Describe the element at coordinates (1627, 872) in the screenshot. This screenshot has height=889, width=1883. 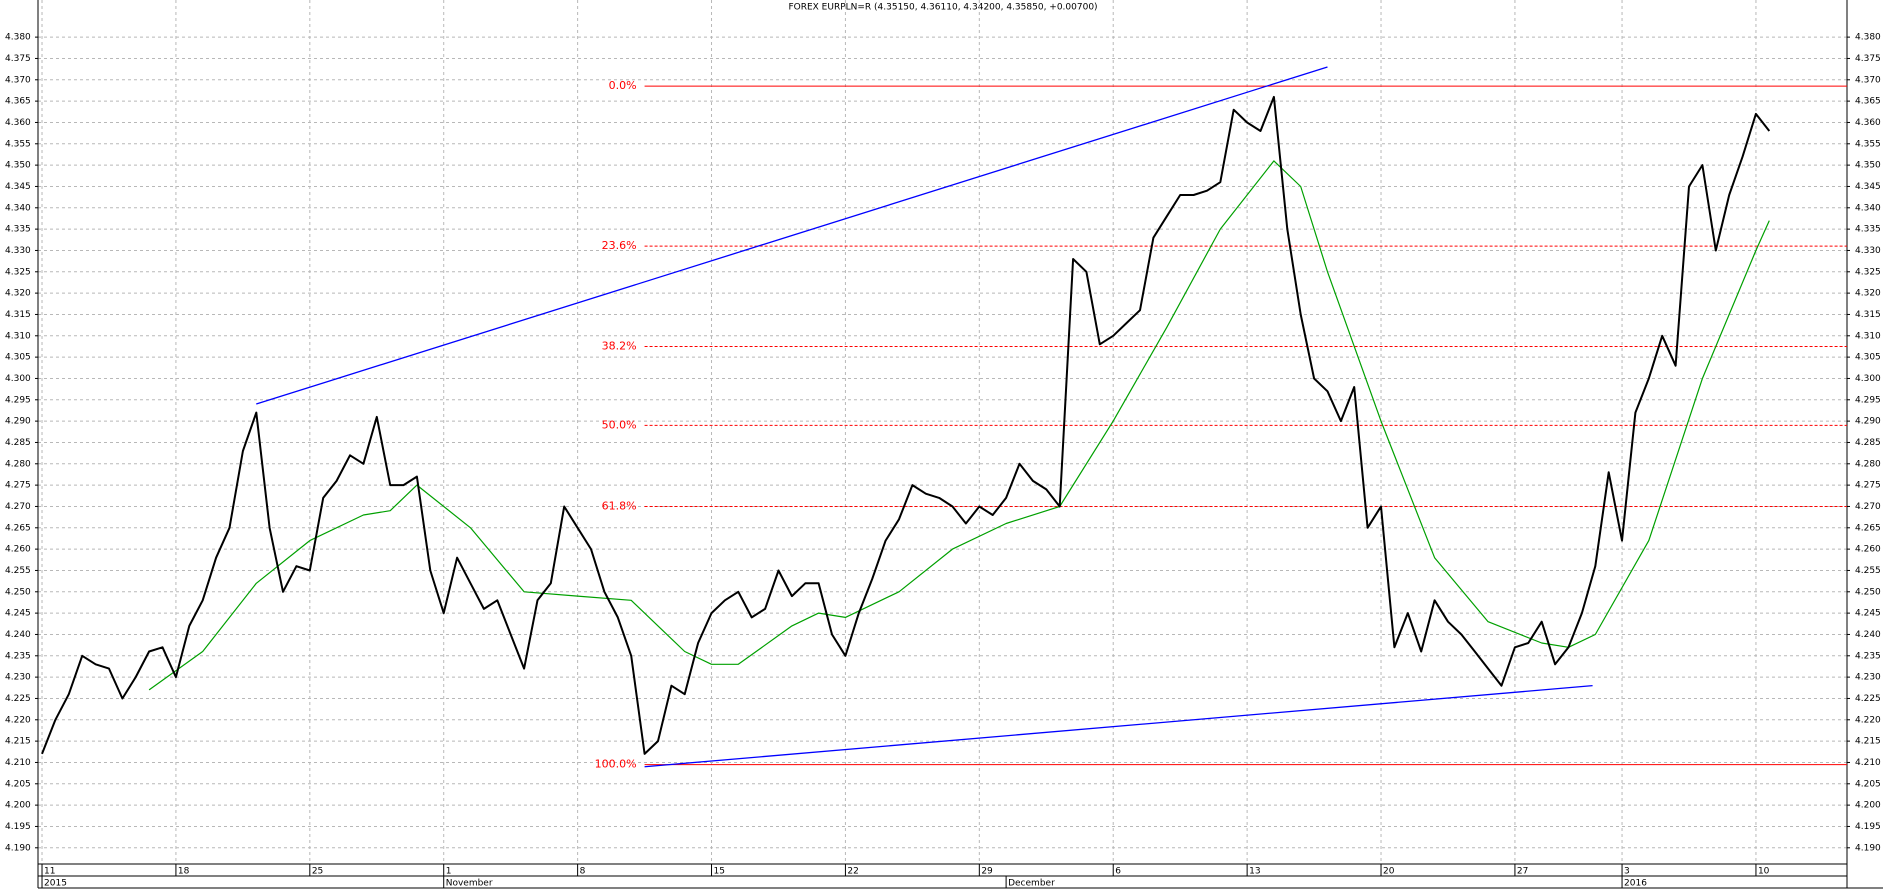
I see `x-tick-label: 3` at that location.